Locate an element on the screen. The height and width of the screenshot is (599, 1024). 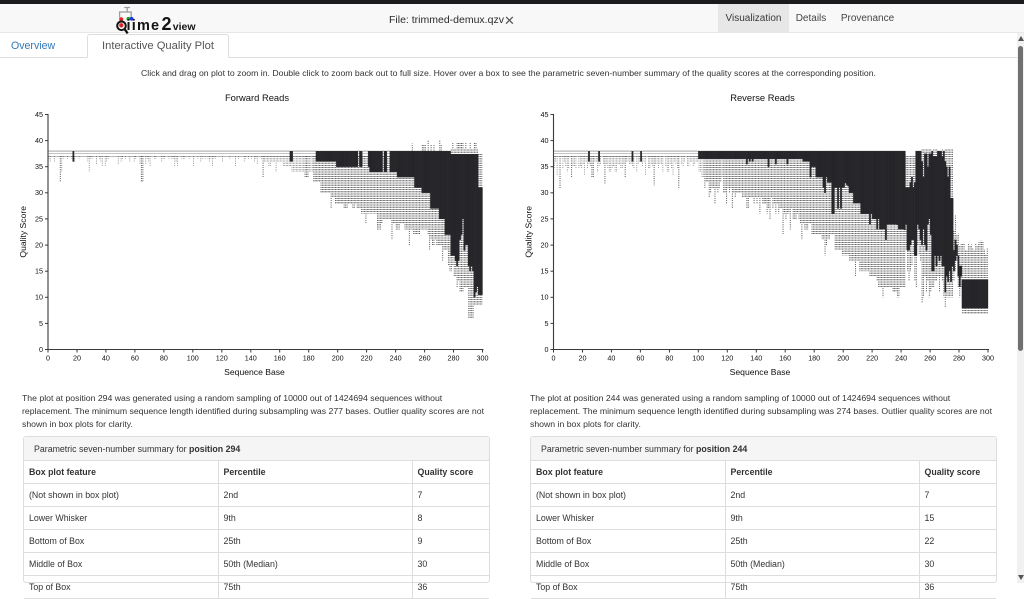
svg-text: view is located at coordinates (185, 27).